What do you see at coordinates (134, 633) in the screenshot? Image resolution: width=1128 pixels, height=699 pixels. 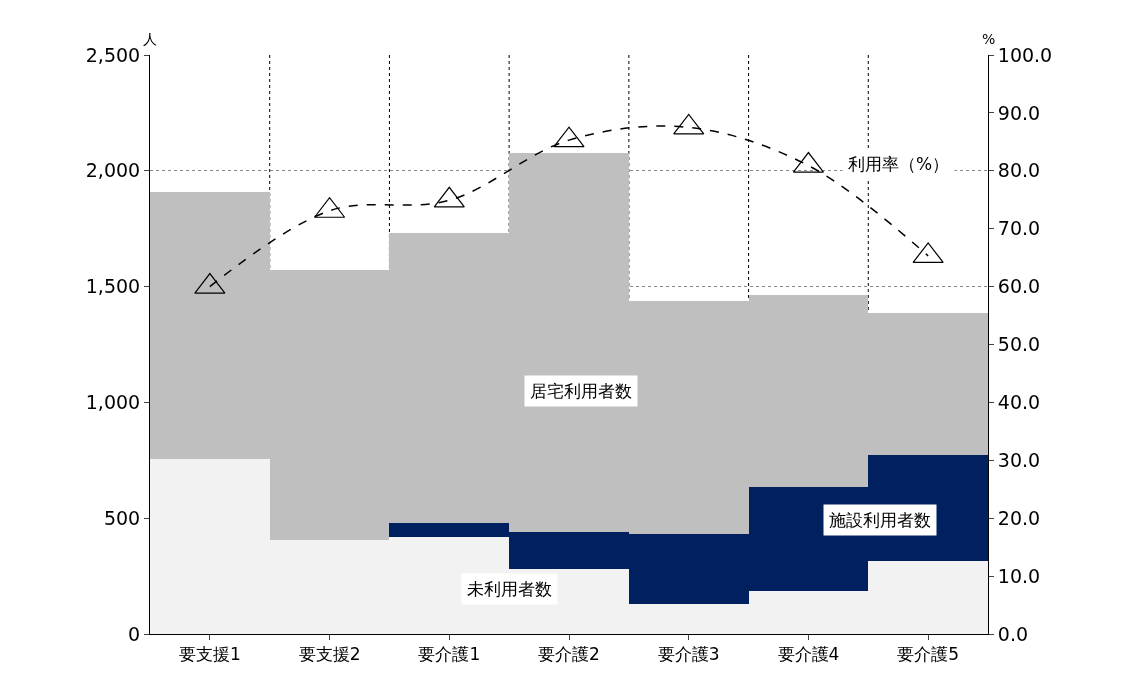 I see `y-tick-label: 0` at bounding box center [134, 633].